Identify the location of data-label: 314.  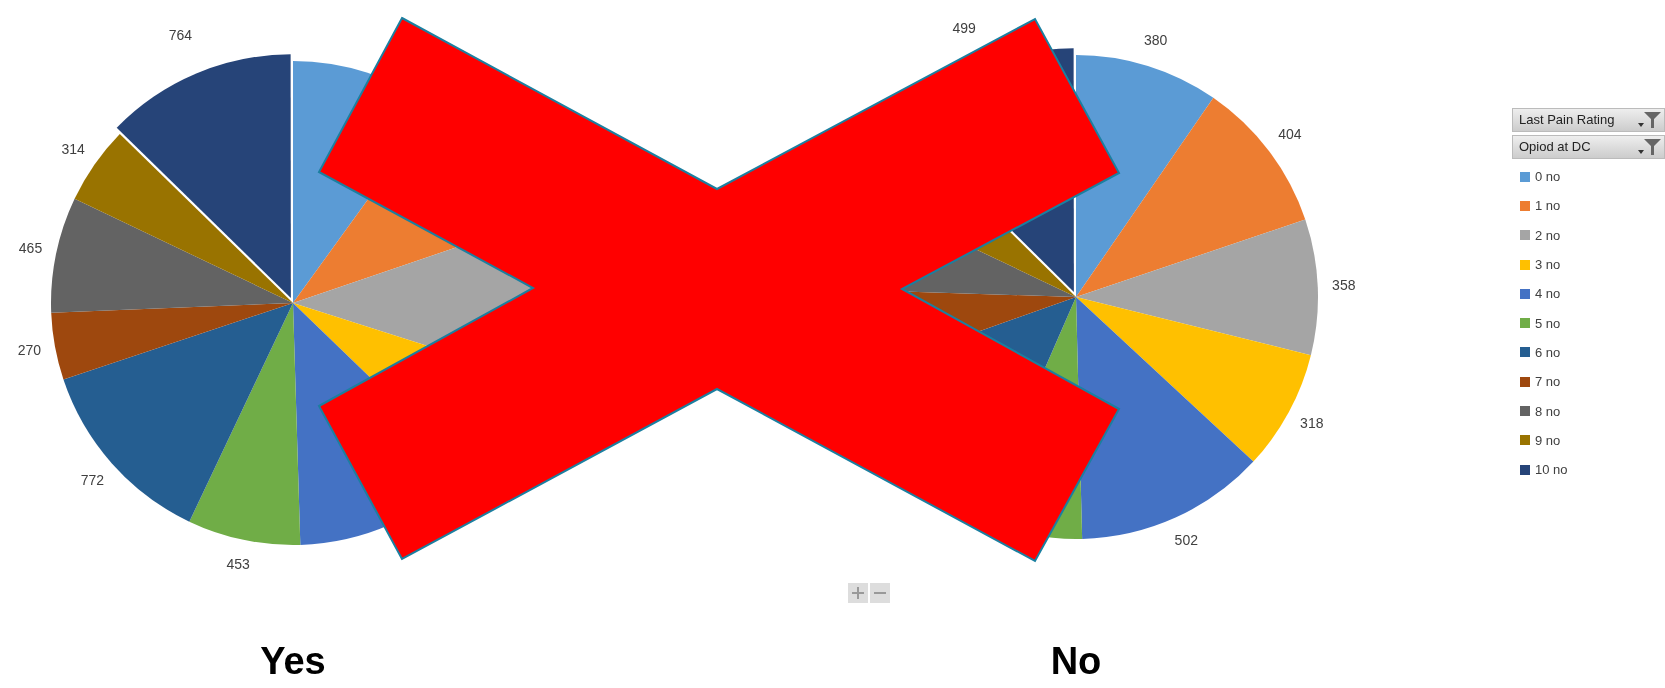
(73, 148).